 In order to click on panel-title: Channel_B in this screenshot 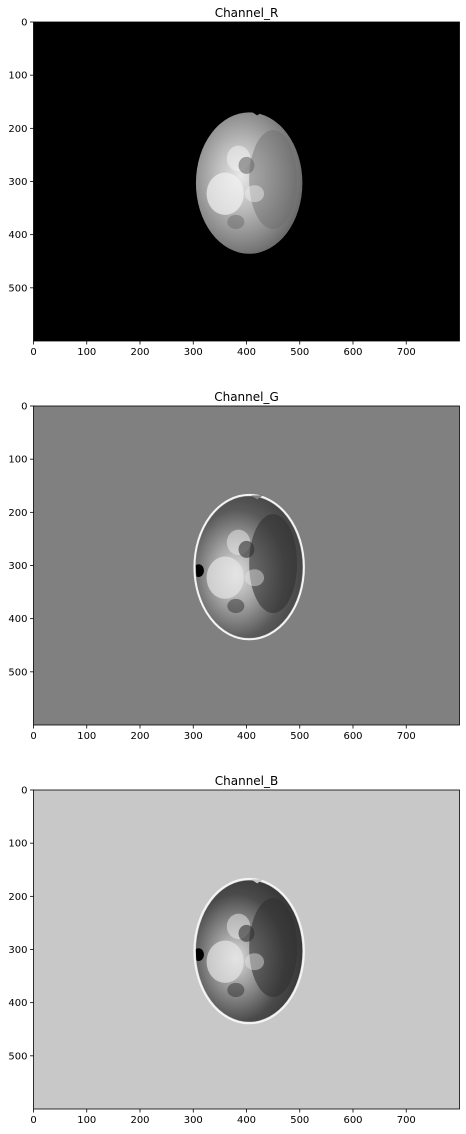, I will do `click(247, 781)`.